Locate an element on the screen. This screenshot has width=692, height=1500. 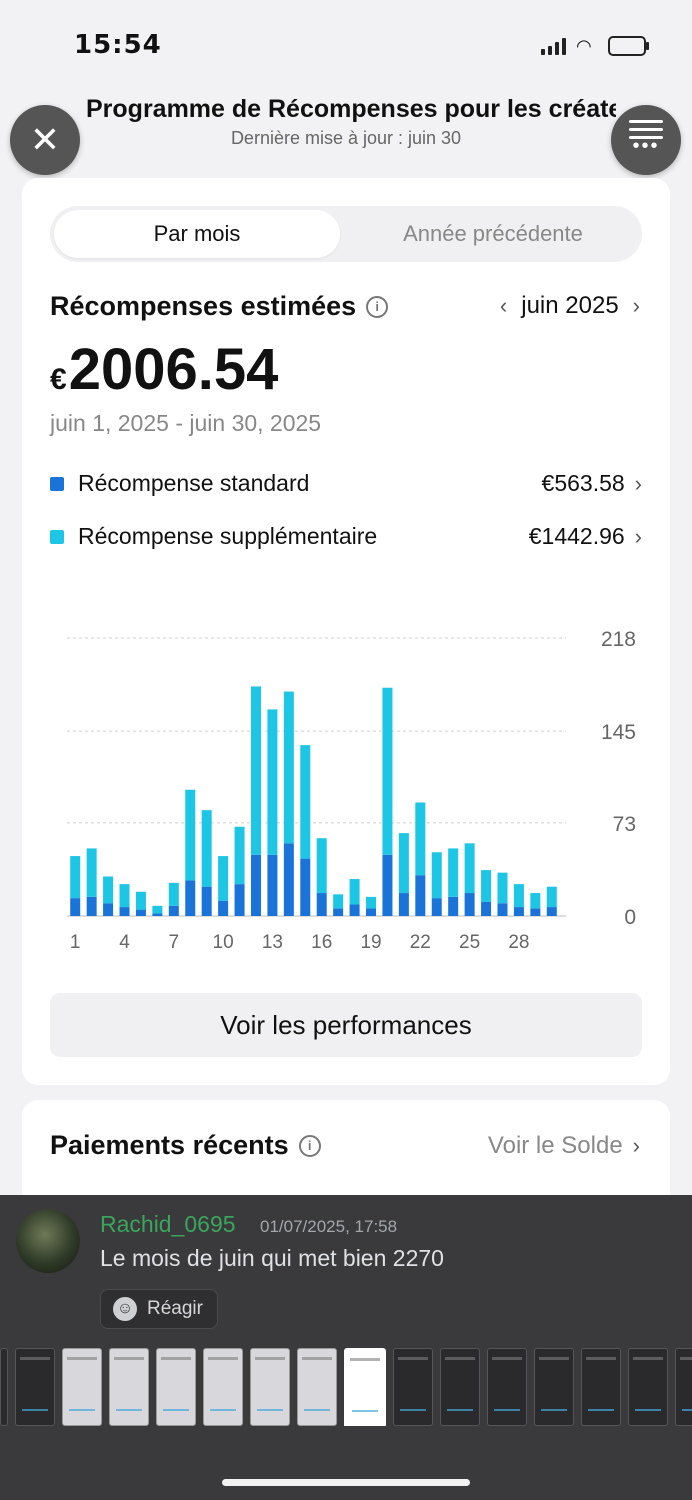
view-balance-link: Voir le Solde › is located at coordinates (564, 1146).